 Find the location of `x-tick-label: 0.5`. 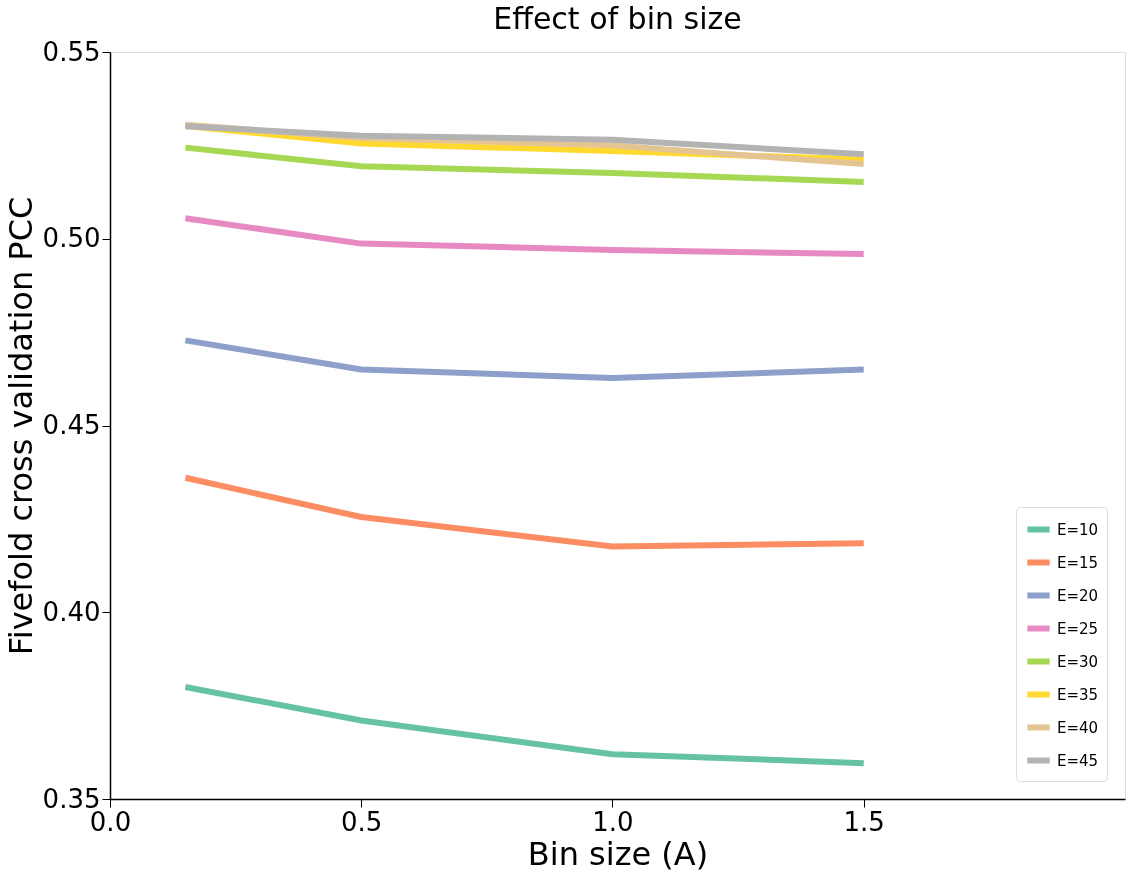

x-tick-label: 0.5 is located at coordinates (362, 821).